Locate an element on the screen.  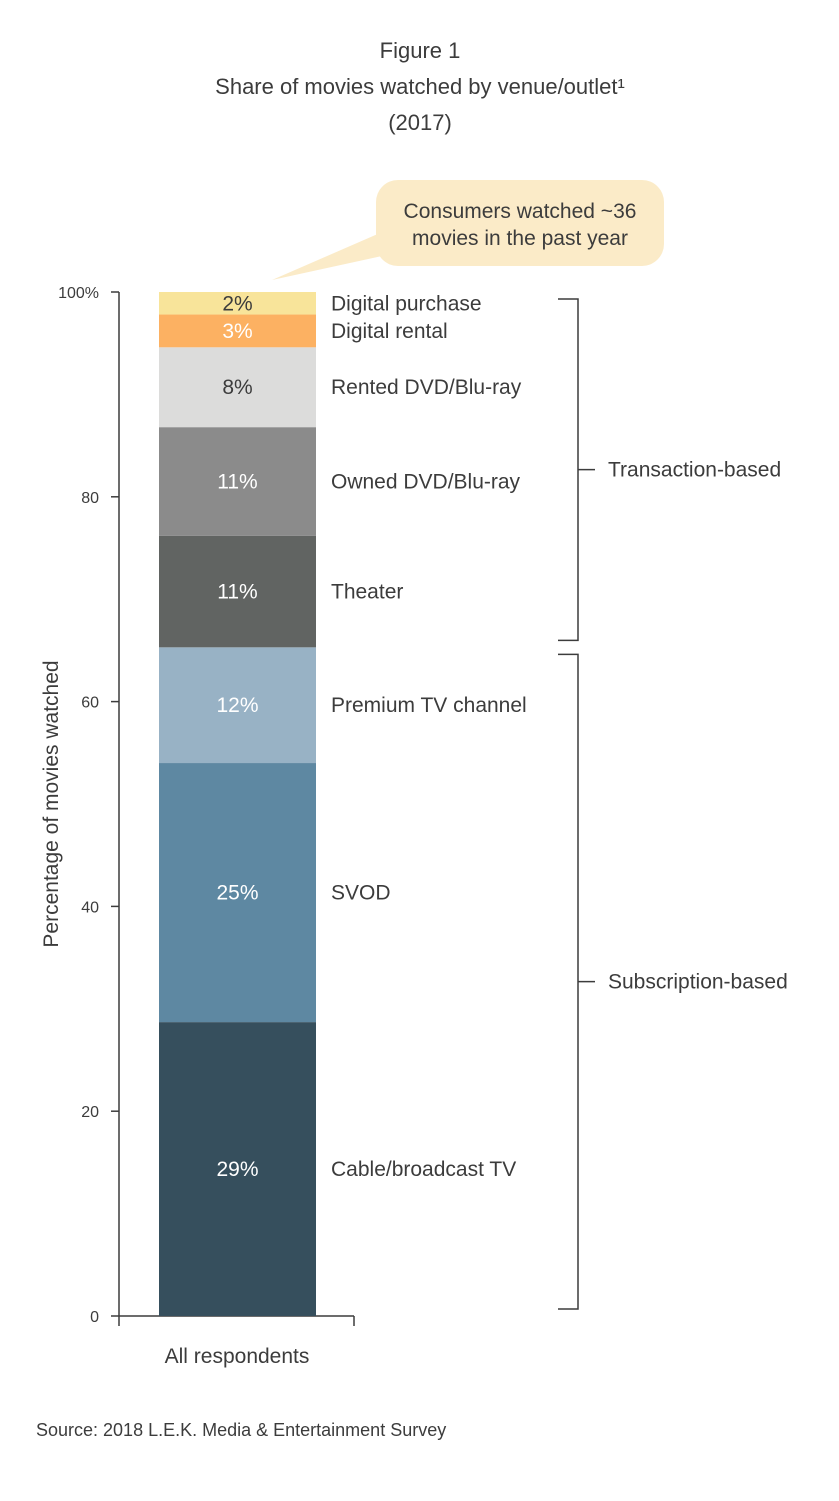
group-label: Transaction-based is located at coordinates (694, 470).